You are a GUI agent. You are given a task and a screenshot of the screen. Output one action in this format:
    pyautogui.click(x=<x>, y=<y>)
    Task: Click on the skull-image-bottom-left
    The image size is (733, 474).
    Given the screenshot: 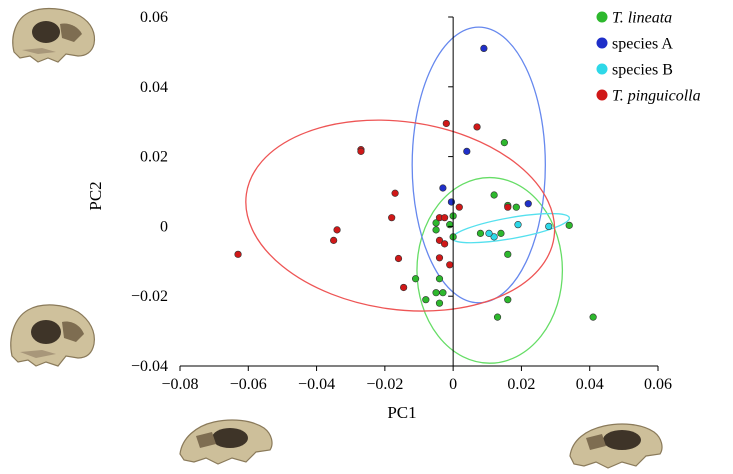 What is the action you would take?
    pyautogui.click(x=52, y=335)
    